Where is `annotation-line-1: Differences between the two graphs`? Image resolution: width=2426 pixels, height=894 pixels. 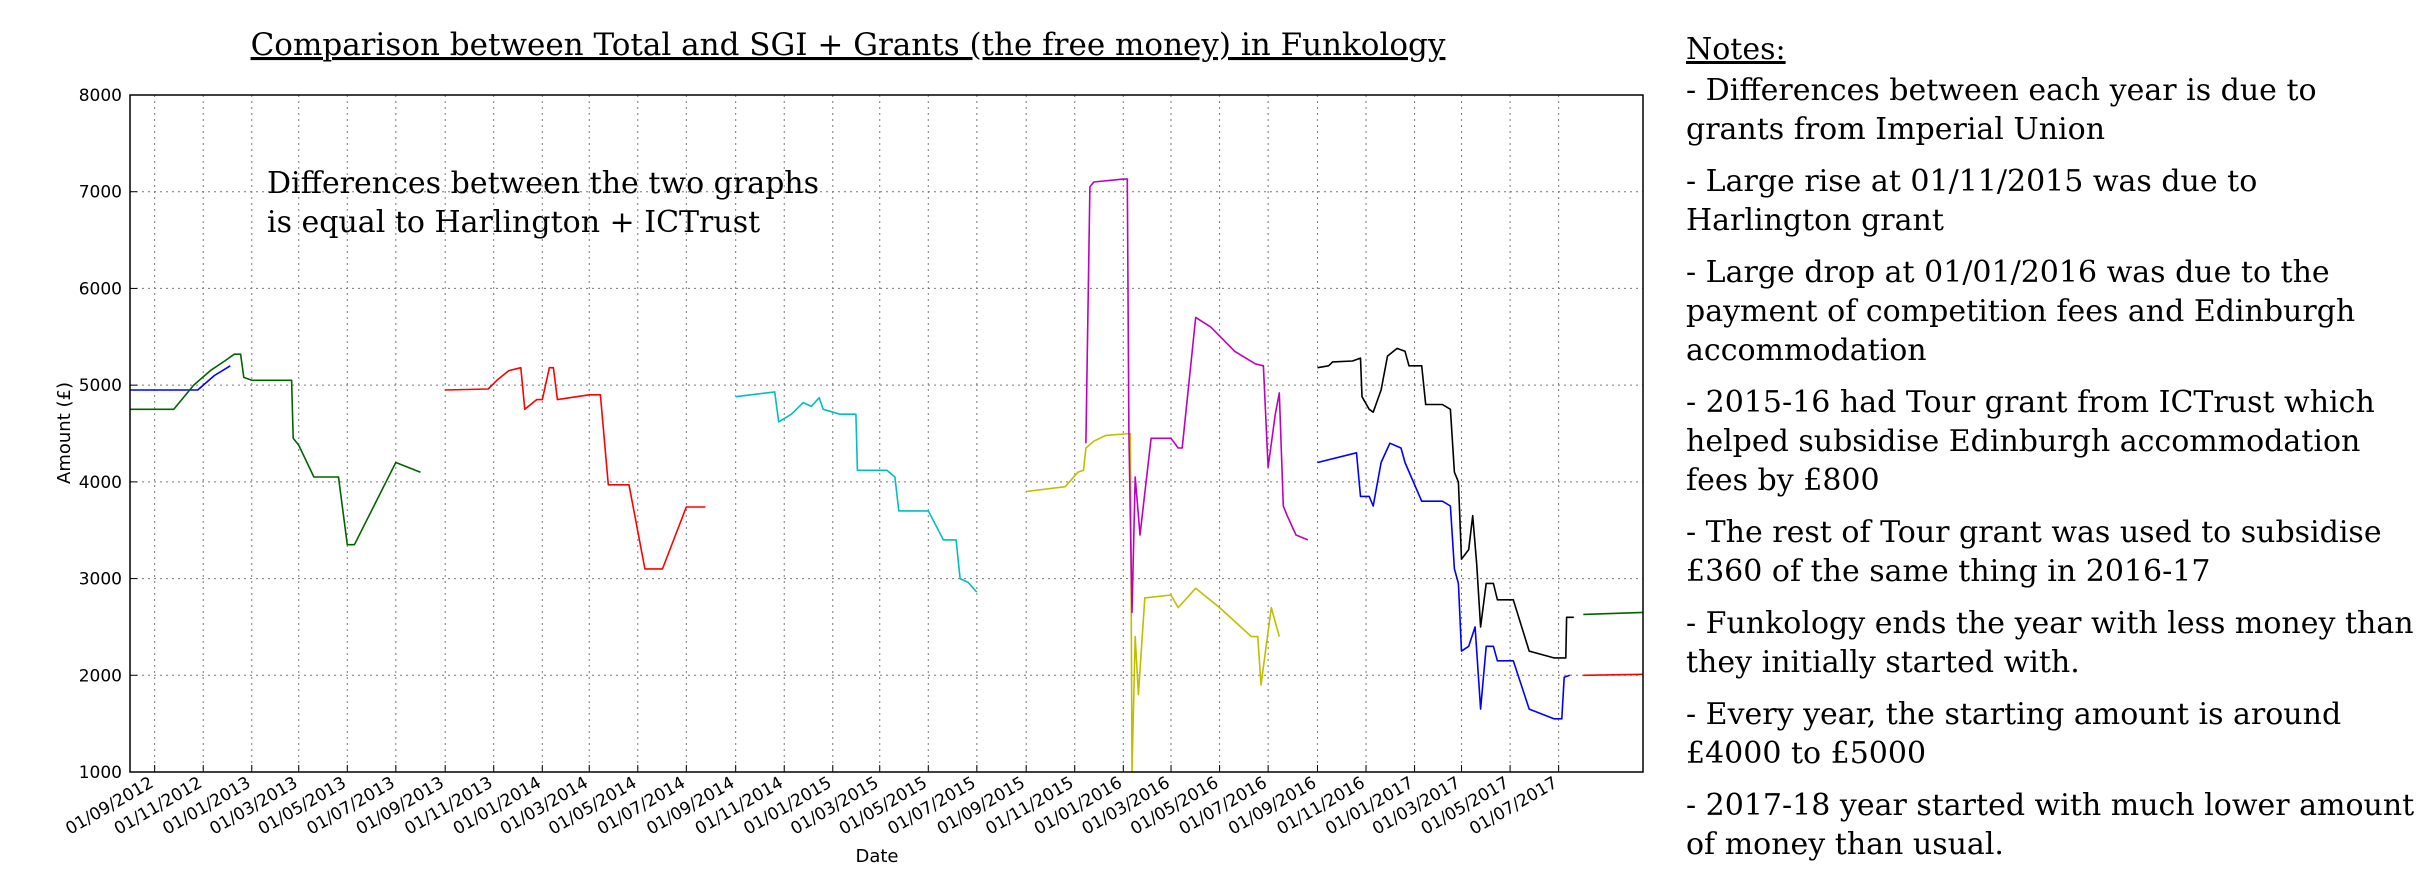 annotation-line-1: Differences between the two graphs is located at coordinates (543, 183).